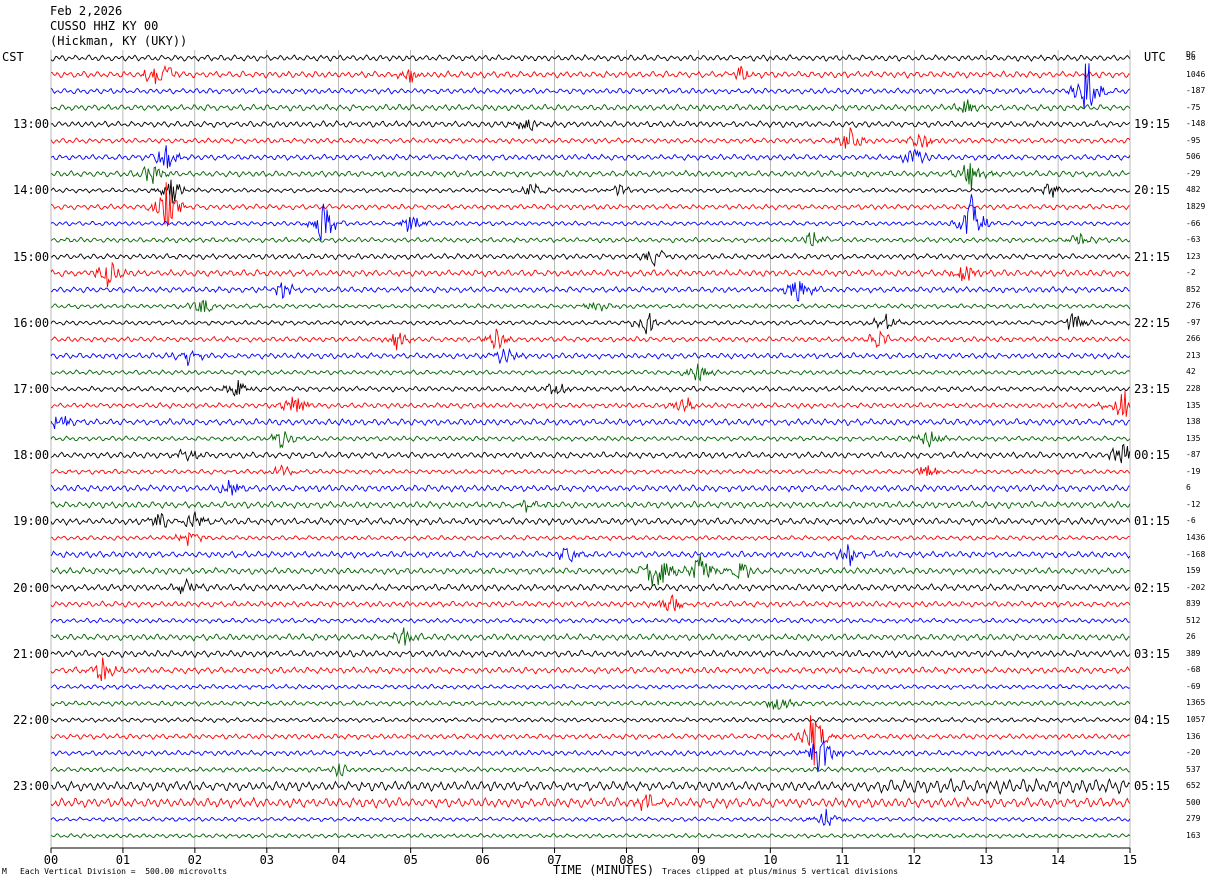  Describe the element at coordinates (986, 860) in the screenshot. I see `x-tick-label: 13` at that location.